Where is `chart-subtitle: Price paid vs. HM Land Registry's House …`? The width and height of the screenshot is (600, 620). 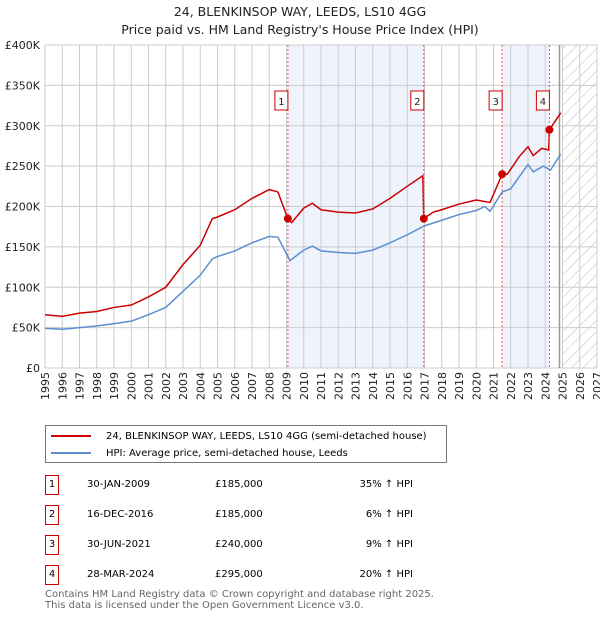 chart-subtitle: Price paid vs. HM Land Registry's House … is located at coordinates (300, 29).